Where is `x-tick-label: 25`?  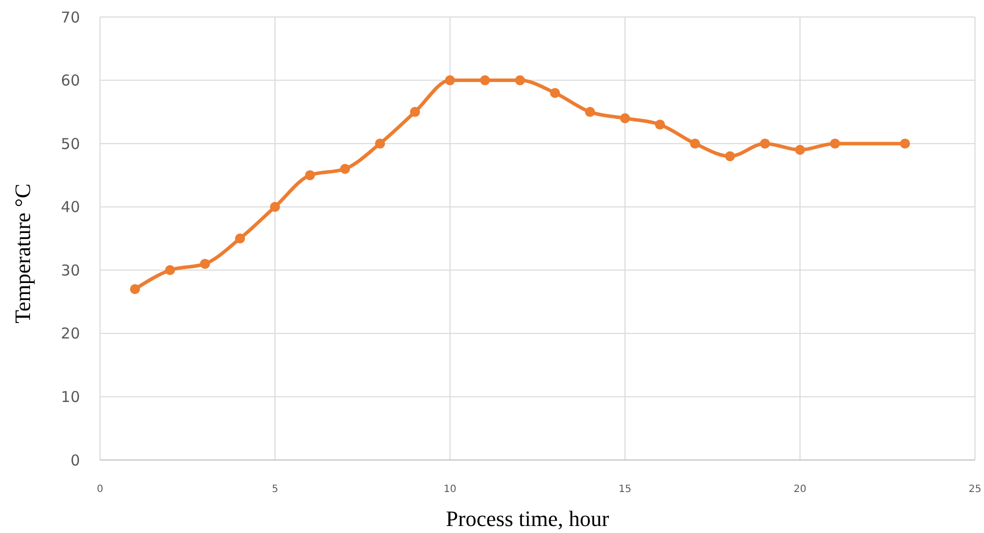
x-tick-label: 25 is located at coordinates (975, 489).